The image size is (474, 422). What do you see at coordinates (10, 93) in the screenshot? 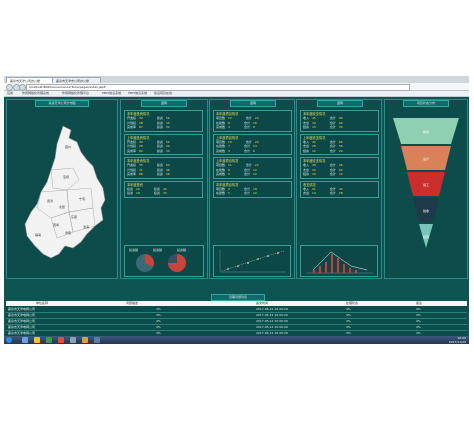
I see `bookmark-item: 应用` at bounding box center [10, 93].